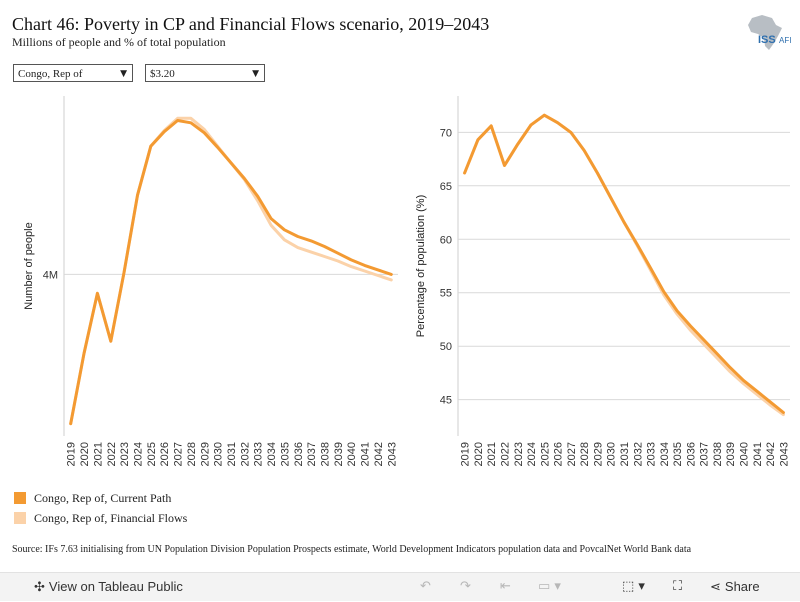  I want to click on legend-label-financial-flows: Congo, Rep of, Financial Flows, so click(111, 517).